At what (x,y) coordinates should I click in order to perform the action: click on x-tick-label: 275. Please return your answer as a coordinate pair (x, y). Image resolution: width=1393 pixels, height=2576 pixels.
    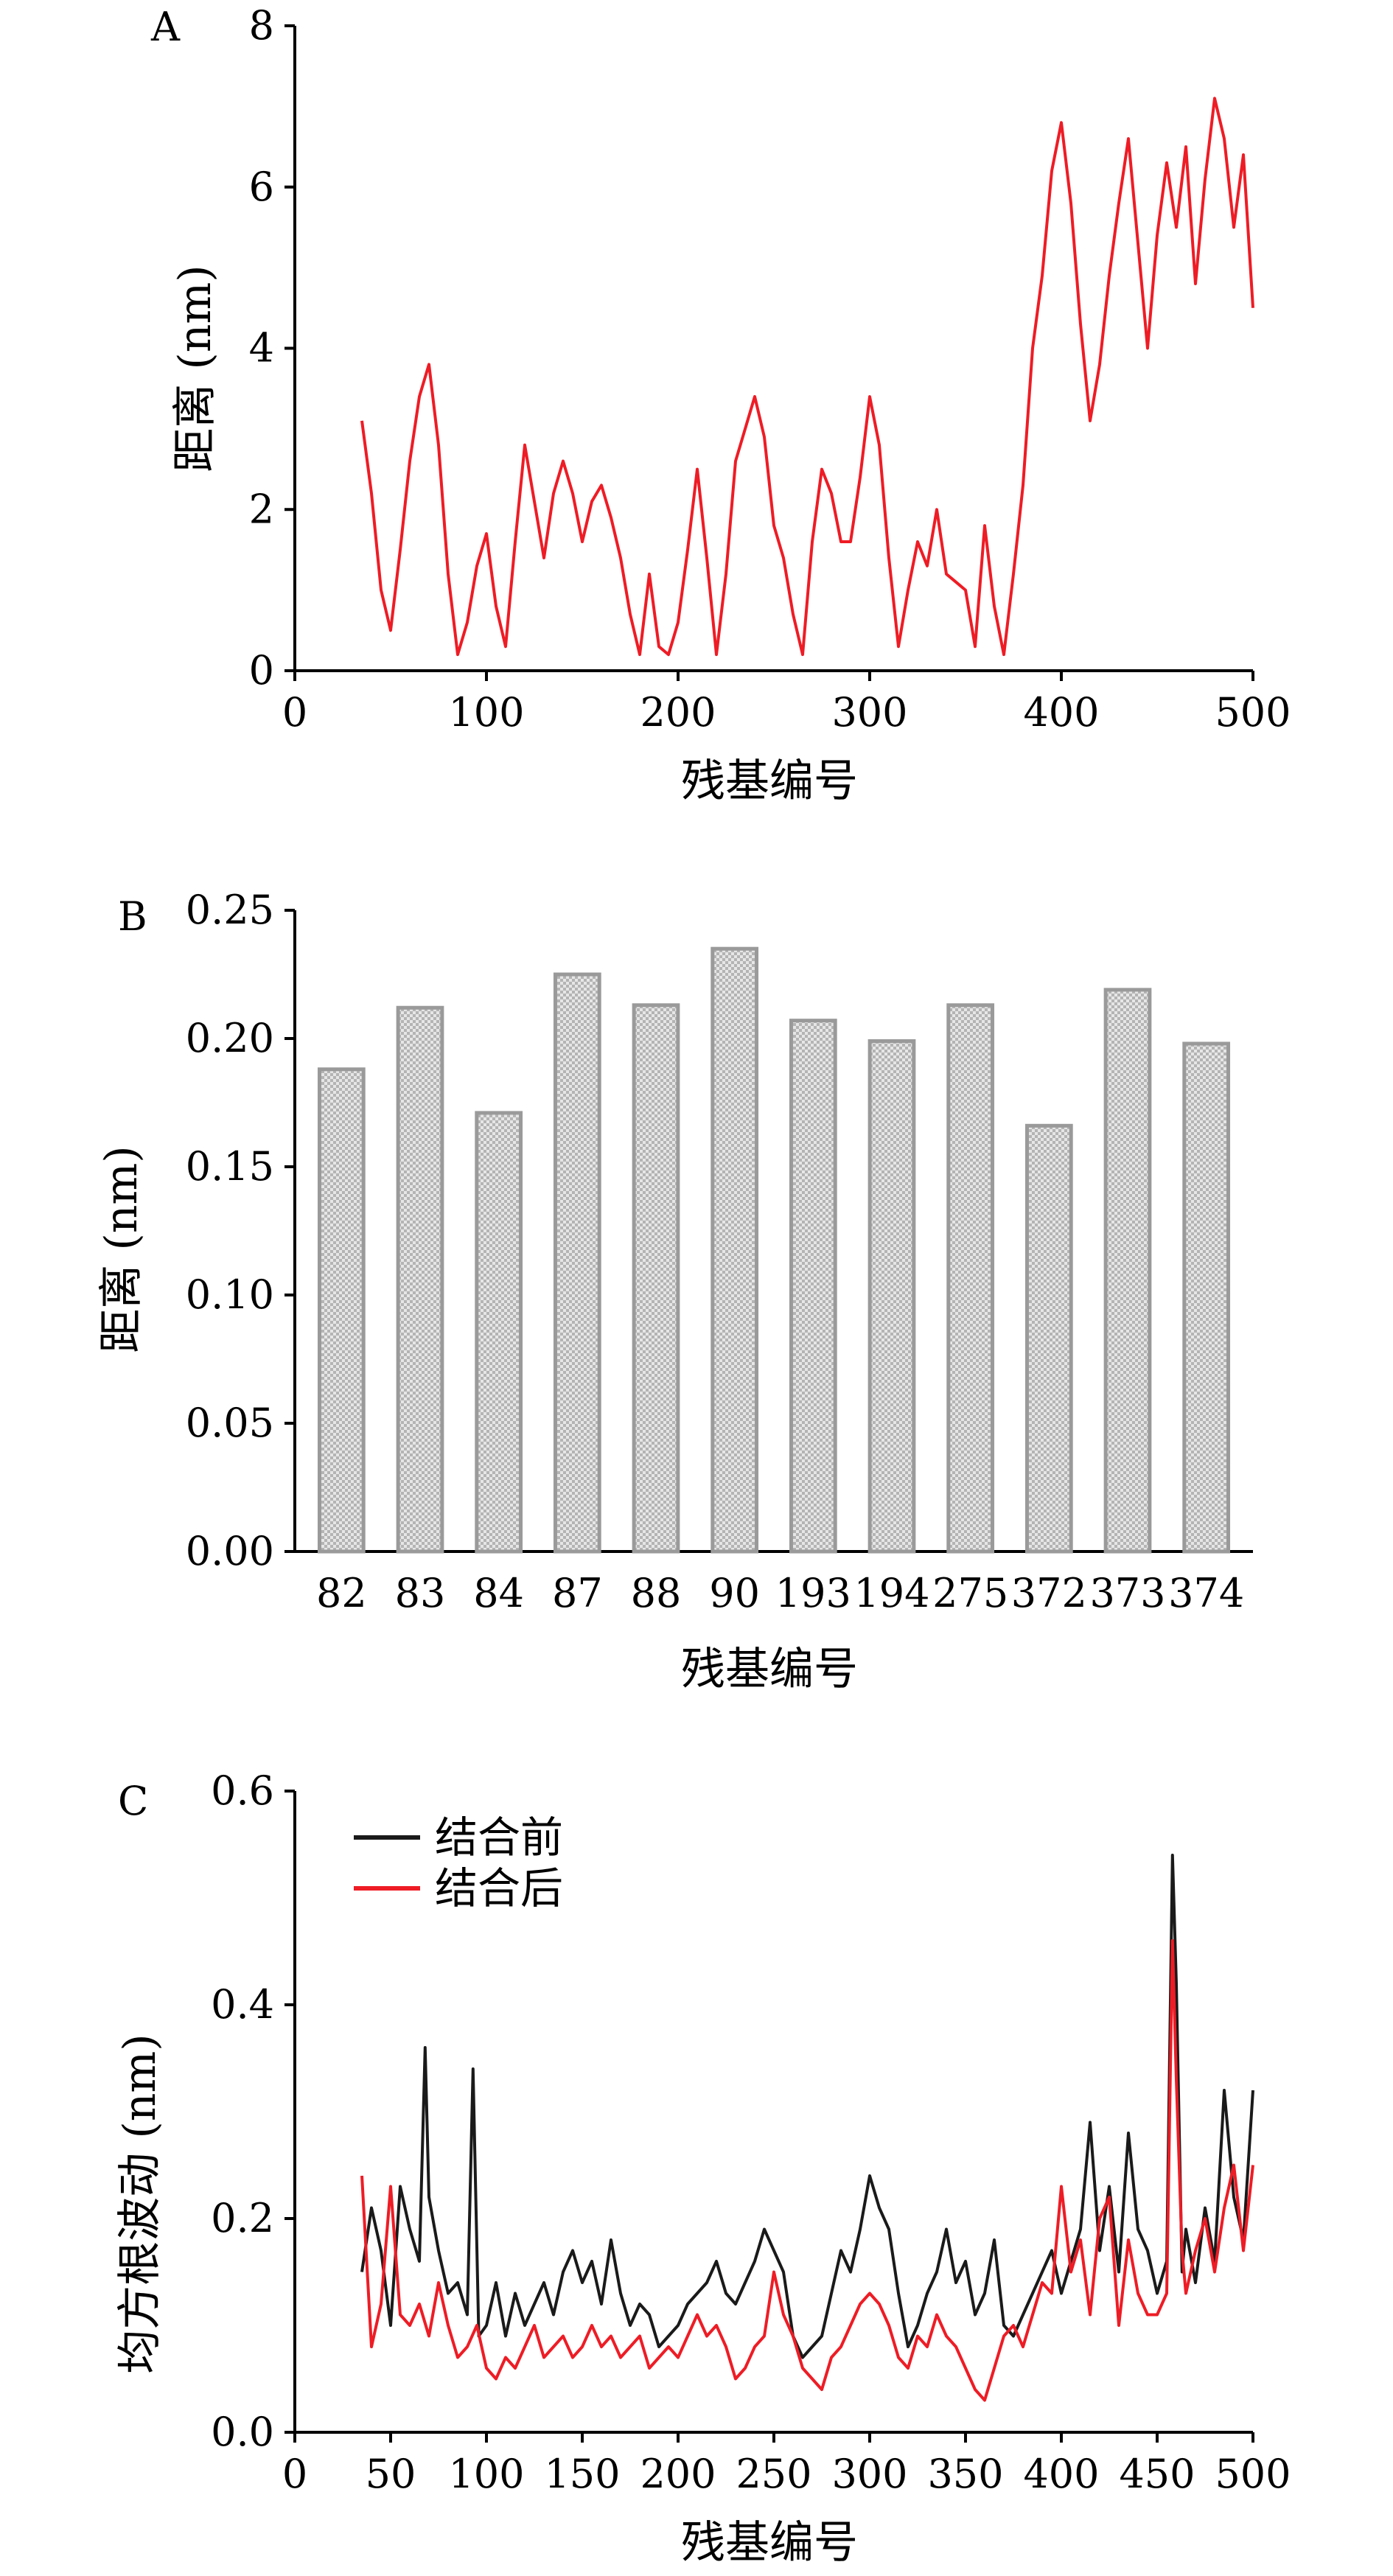
    Looking at the image, I should click on (970, 1593).